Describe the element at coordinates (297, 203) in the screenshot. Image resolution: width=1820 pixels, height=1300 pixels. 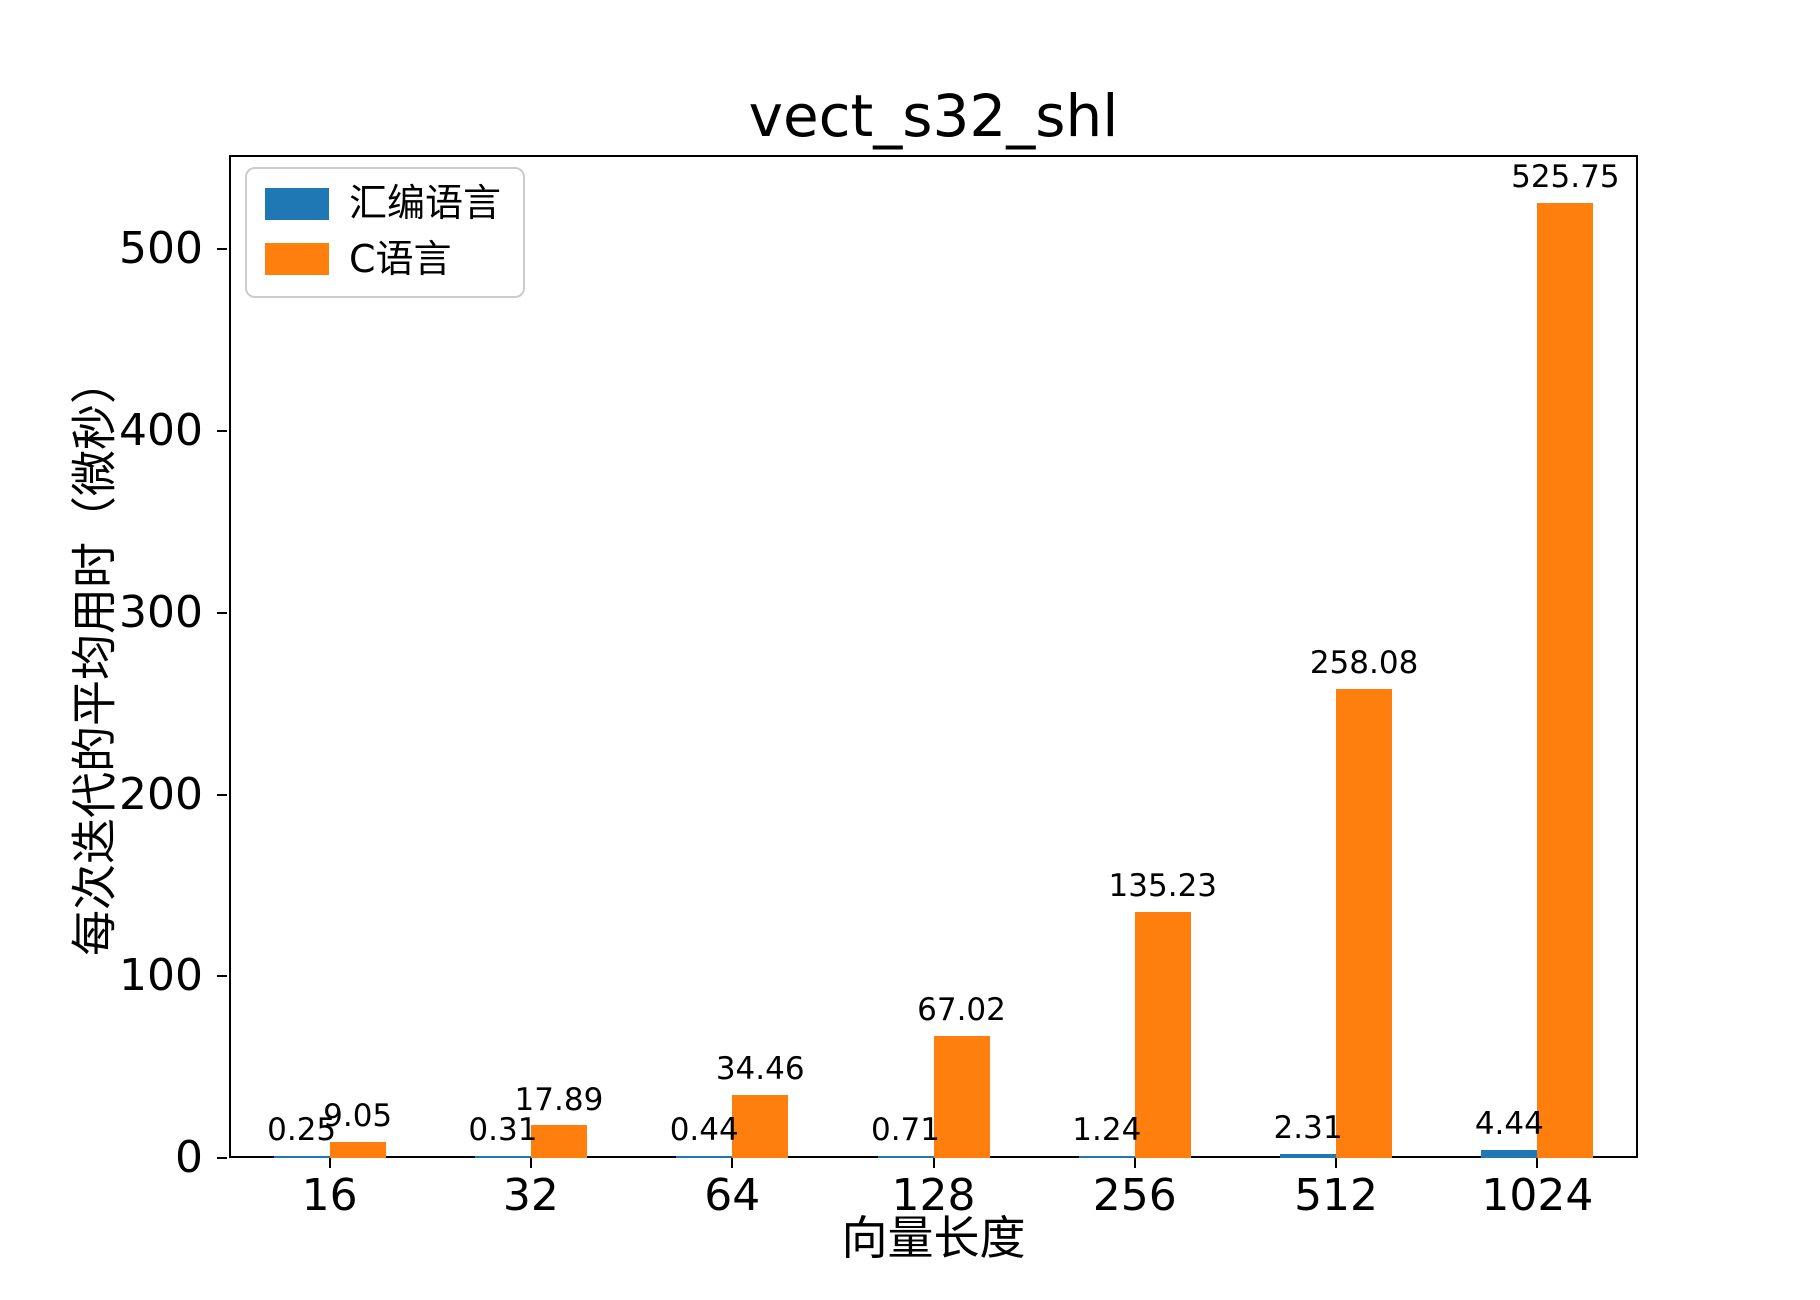
I see `legend-swatch-assembly-icon` at that location.